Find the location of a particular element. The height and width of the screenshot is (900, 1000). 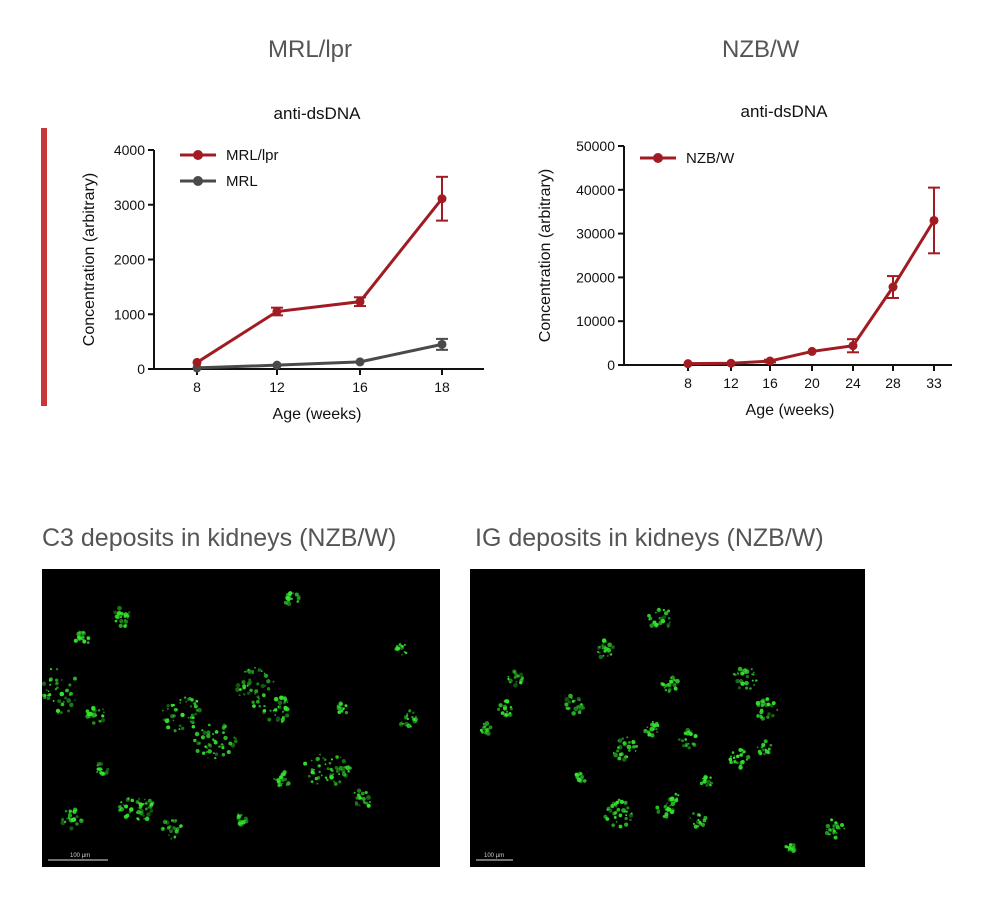

section-title-nzbw: NZB/W is located at coordinates (761, 49).